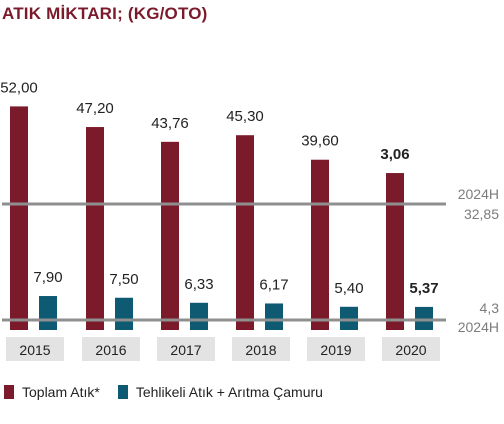 This screenshot has height=424, width=504. Describe the element at coordinates (478, 327) in the screenshot. I see `target-label-1-line2: 2024H` at that location.